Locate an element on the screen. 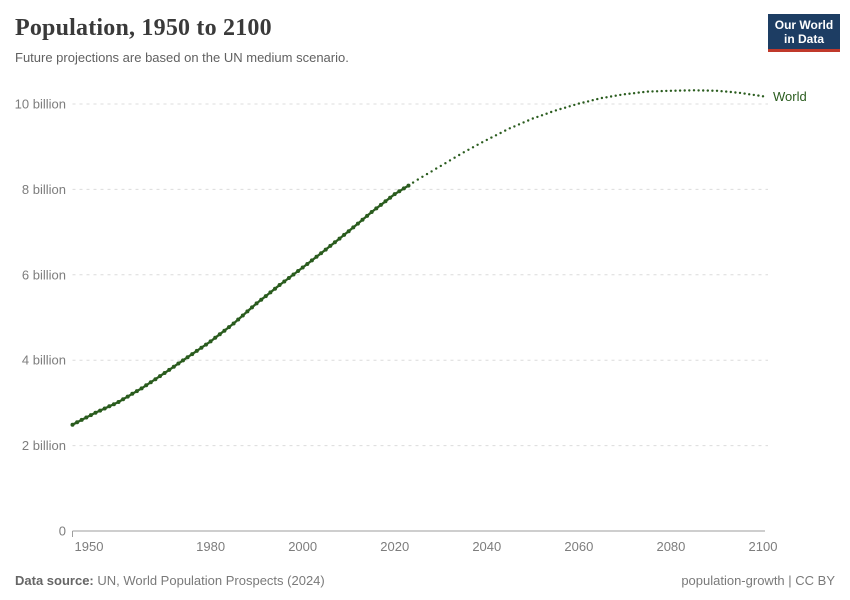  x-axis-tick-label: 2080 is located at coordinates (670, 546).